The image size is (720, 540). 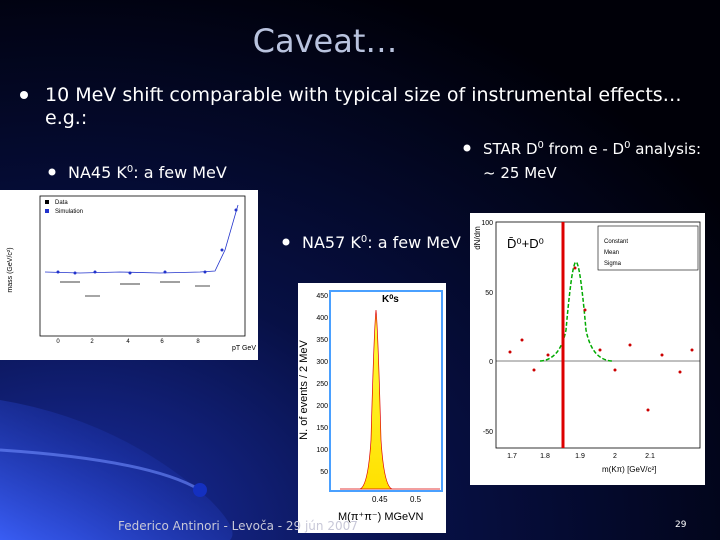 What do you see at coordinates (322, 318) in the screenshot?
I see `tick: 400` at bounding box center [322, 318].